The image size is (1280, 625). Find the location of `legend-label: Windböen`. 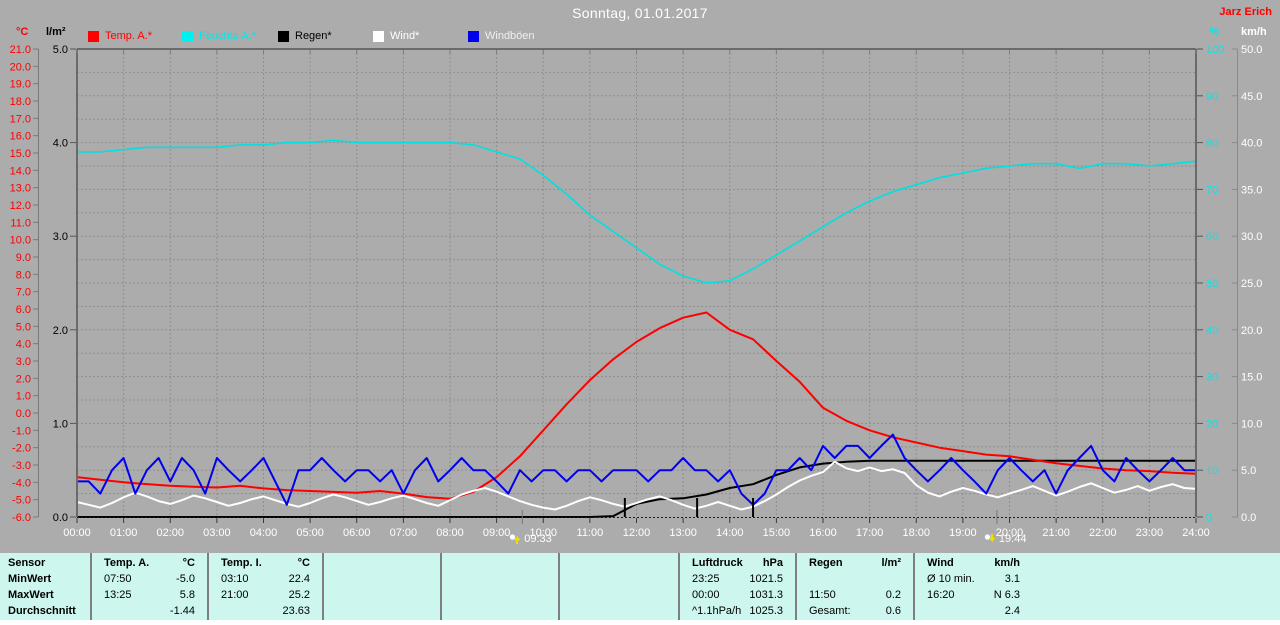

legend-label: Windböen is located at coordinates (510, 36).